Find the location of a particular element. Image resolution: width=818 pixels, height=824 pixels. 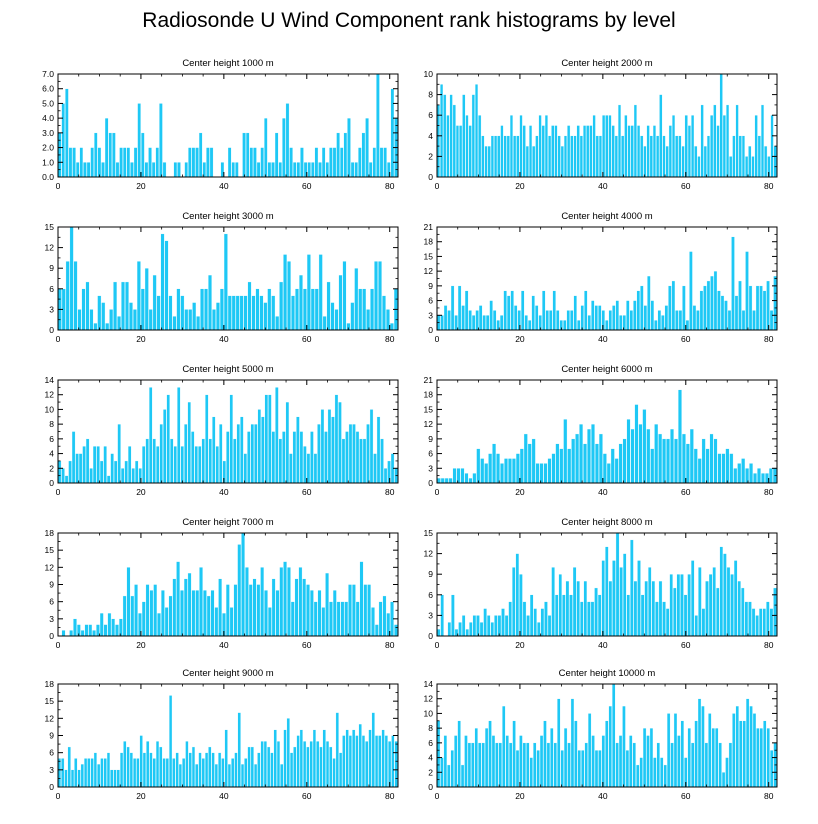

y-tick-label: 8 is located at coordinates (430, 728).